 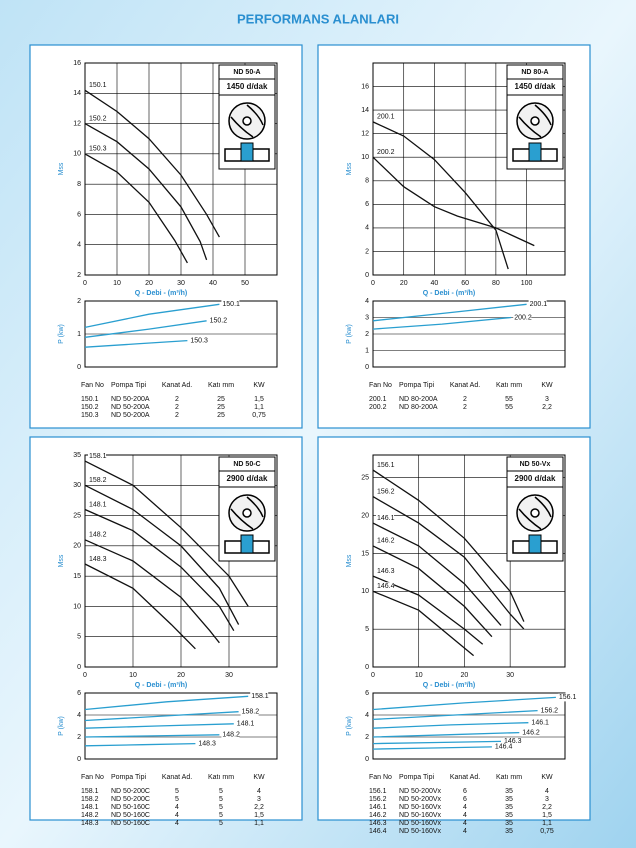 I want to click on curve-label: 150.2, so click(x=98, y=118).